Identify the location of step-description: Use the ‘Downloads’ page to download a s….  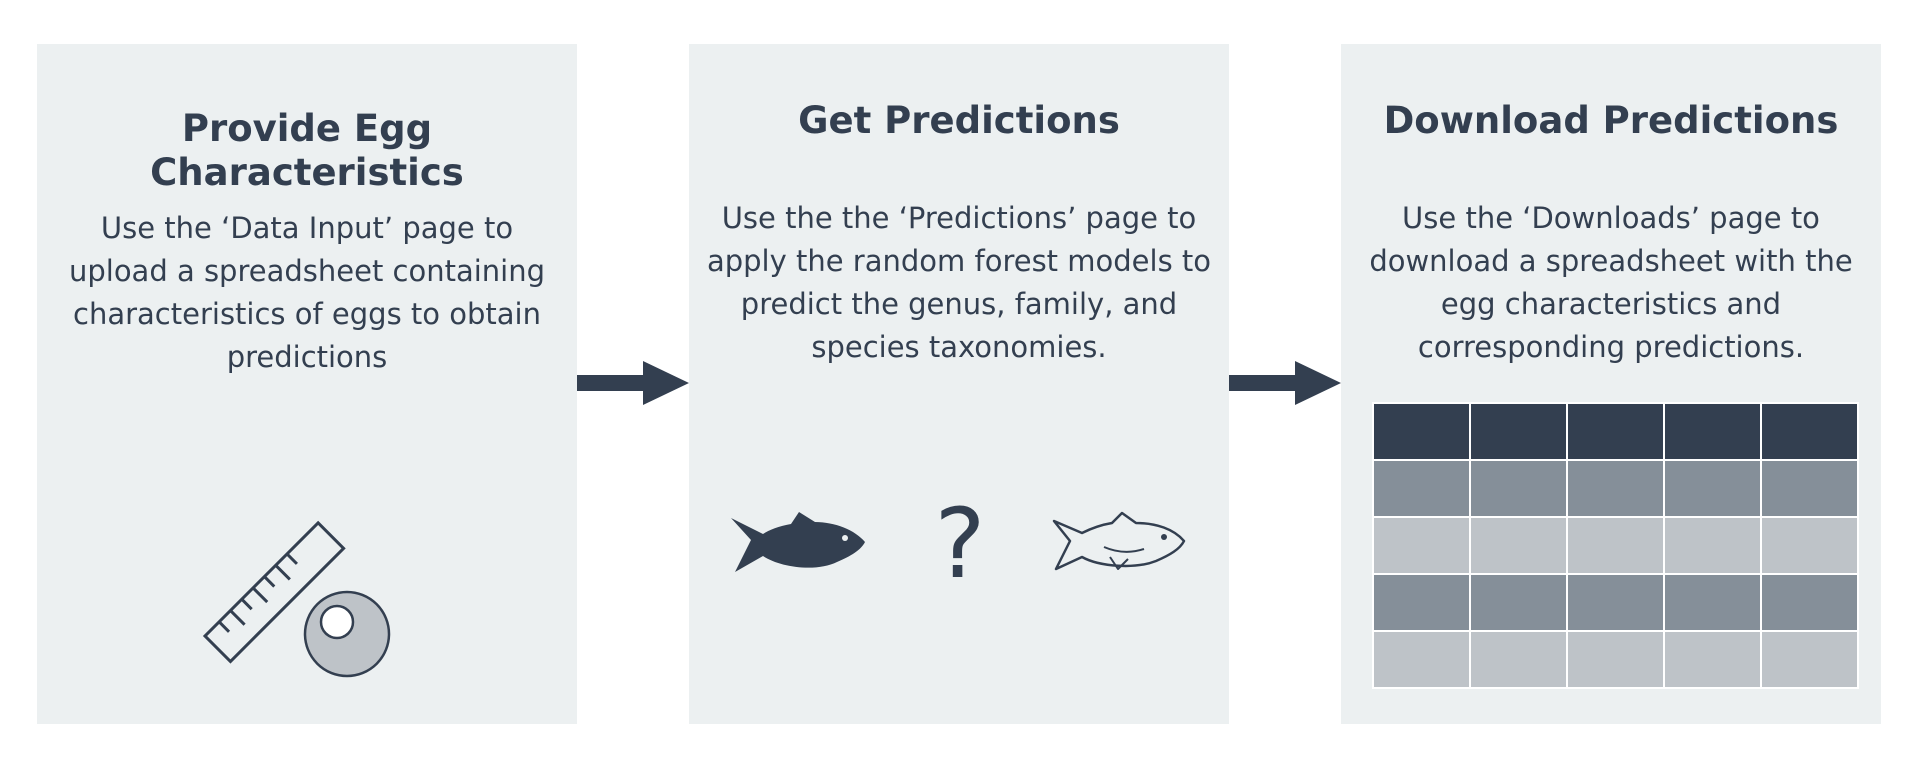
(1611, 282).